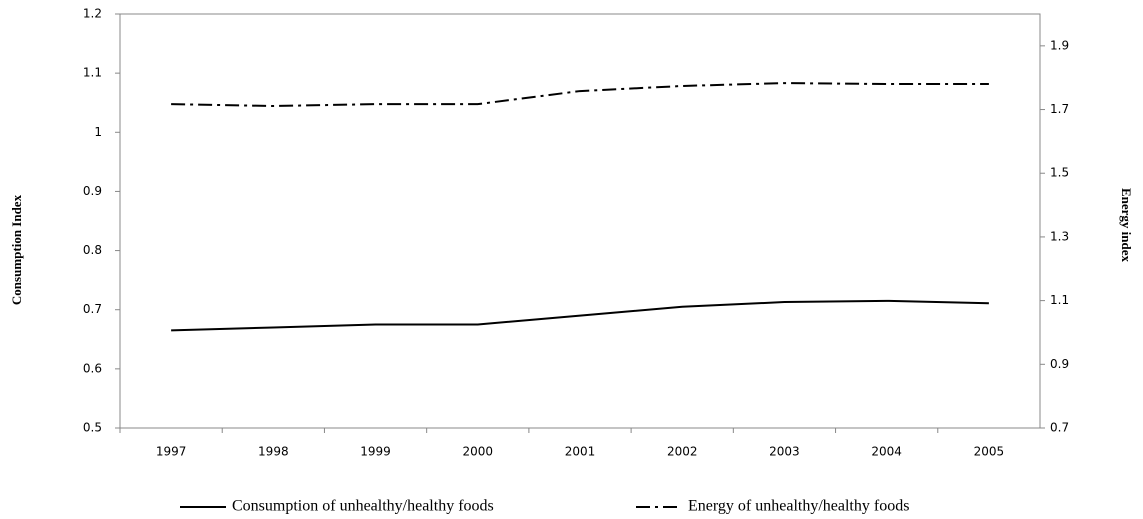 The width and height of the screenshot is (1143, 519). I want to click on y-tick-label: 1.2, so click(92, 14).